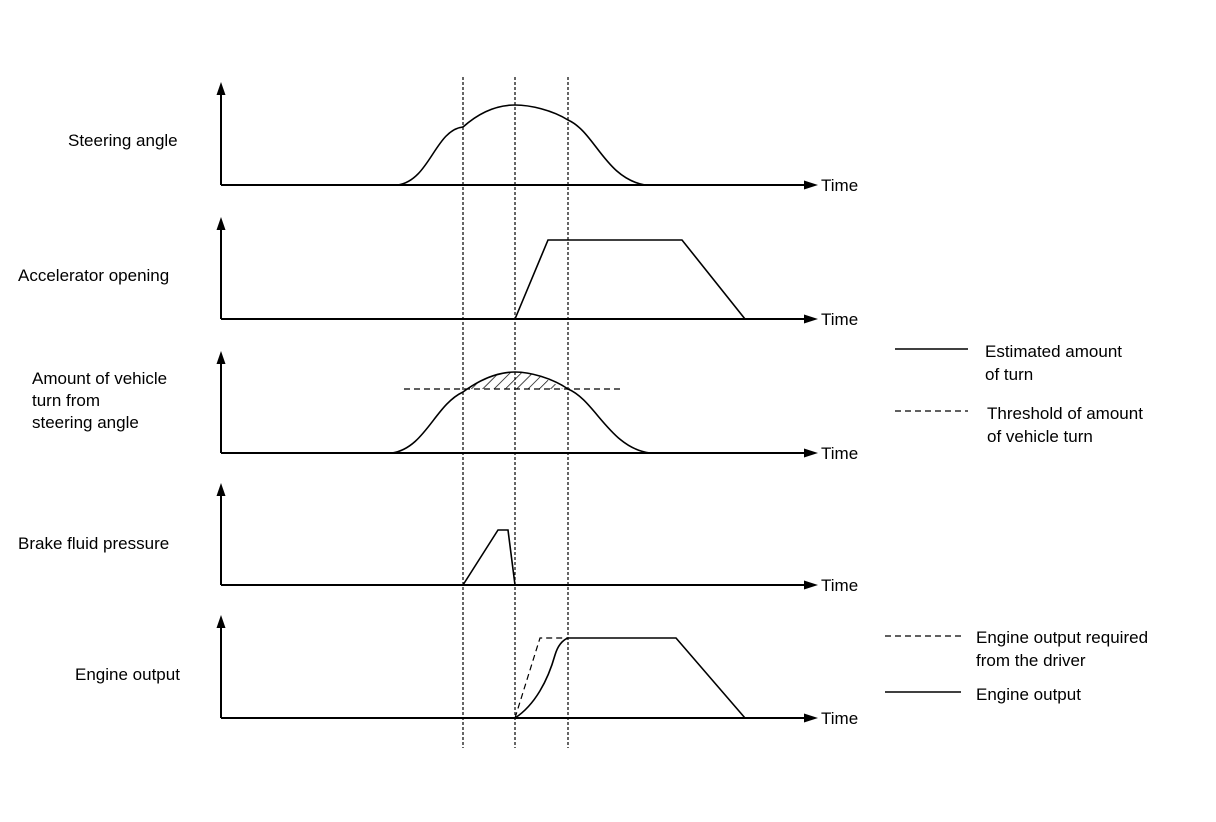 This screenshot has width=1216, height=822. Describe the element at coordinates (123, 140) in the screenshot. I see `steering-angle-label: Steering angle` at that location.